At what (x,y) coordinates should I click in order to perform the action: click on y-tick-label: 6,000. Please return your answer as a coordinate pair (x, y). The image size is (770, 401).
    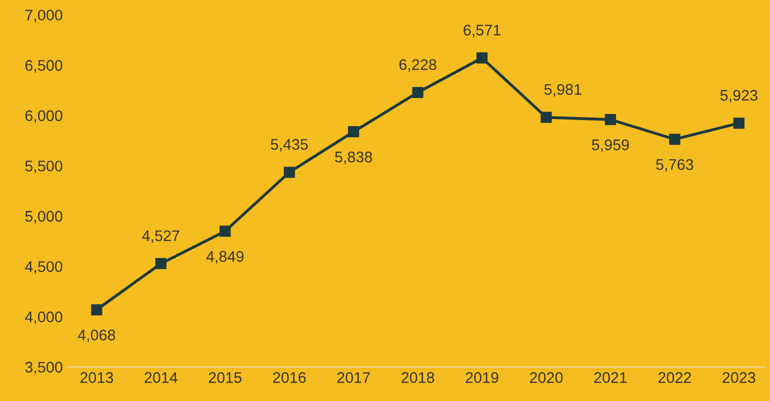
    Looking at the image, I should click on (43, 116).